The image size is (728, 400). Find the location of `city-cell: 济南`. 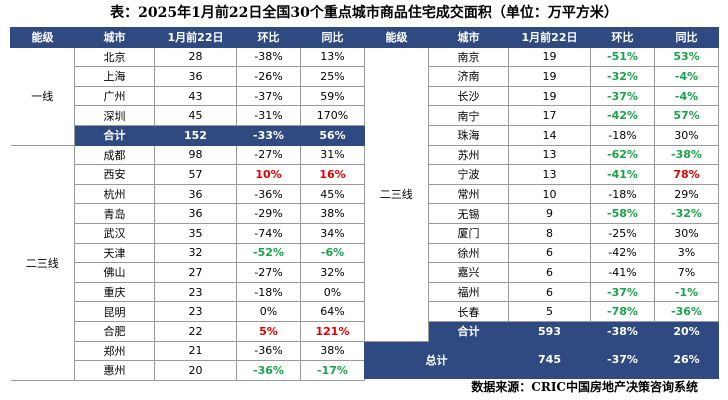

city-cell: 济南 is located at coordinates (468, 76).